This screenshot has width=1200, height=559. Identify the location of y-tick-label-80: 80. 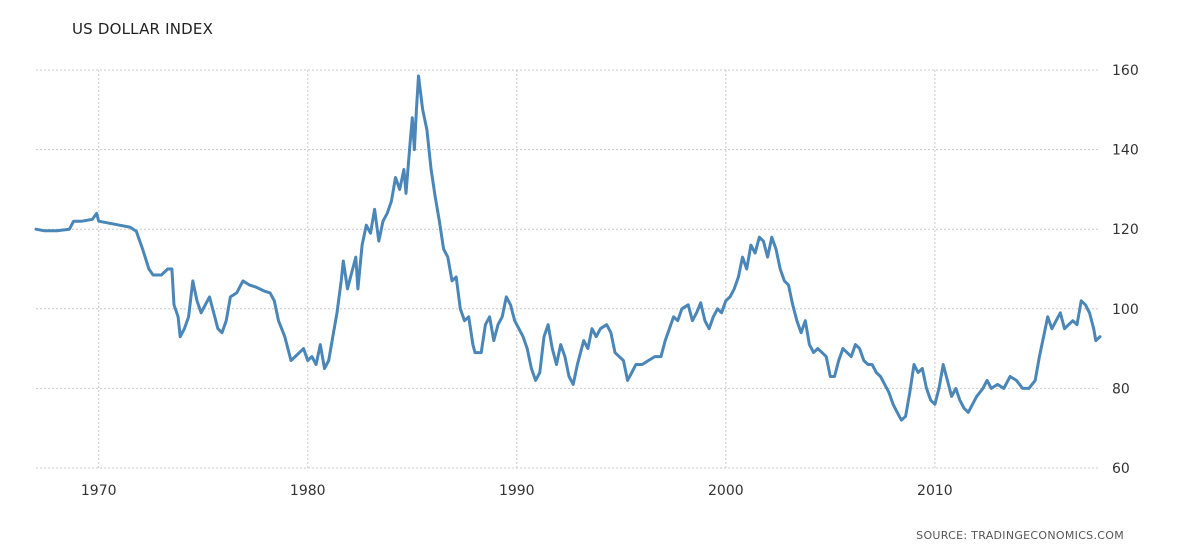
(1121, 389).